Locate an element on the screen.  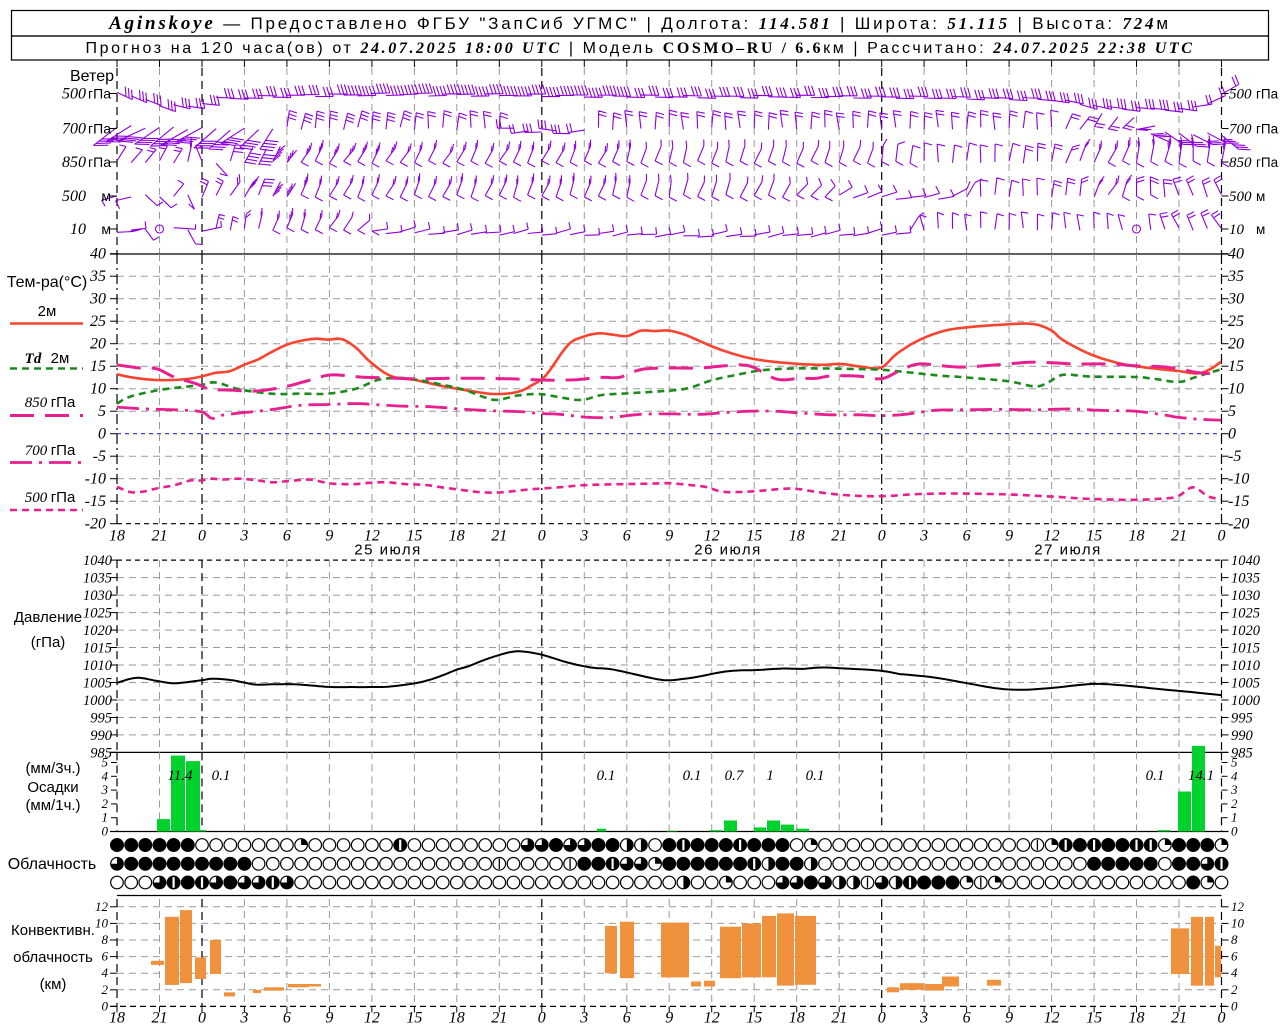
svg-text: 20 is located at coordinates (98, 344).